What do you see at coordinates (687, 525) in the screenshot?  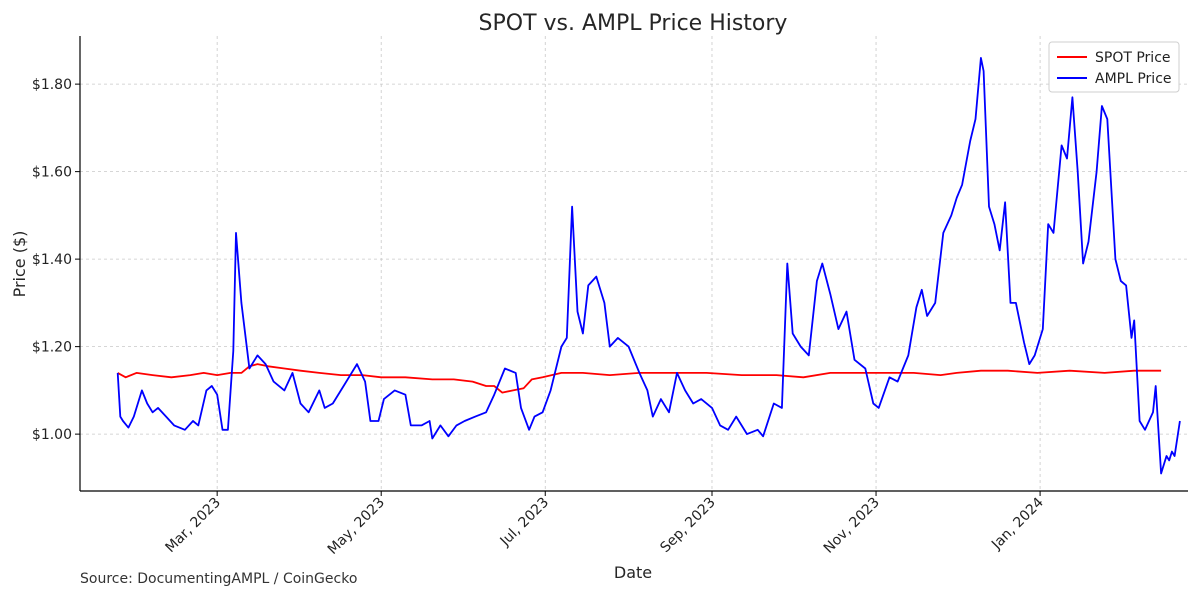 I see `x-tick-label: Sep, 2023` at bounding box center [687, 525].